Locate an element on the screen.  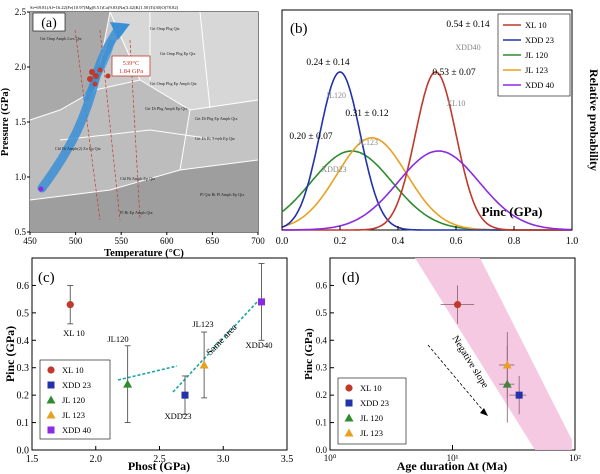
panel-d-xticks: 10⁰ 10¹ 10² is located at coordinates (452, 454).